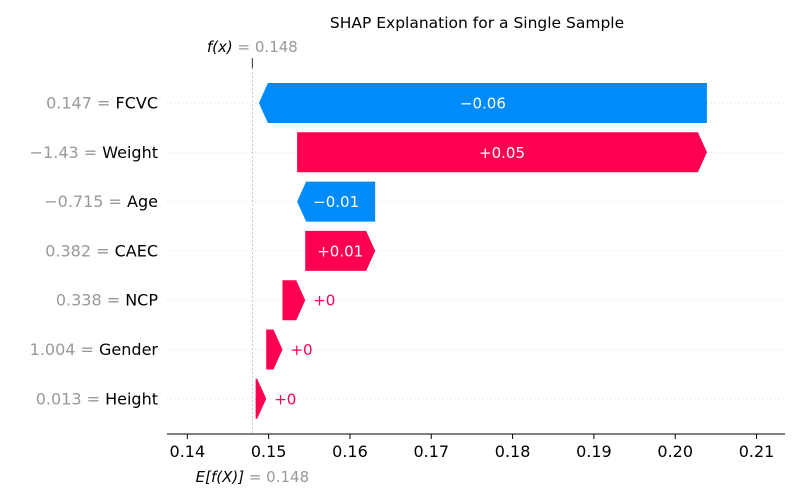 The image size is (800, 500). What do you see at coordinates (431, 451) in the screenshot?
I see `x-tick-label: 0.17` at bounding box center [431, 451].